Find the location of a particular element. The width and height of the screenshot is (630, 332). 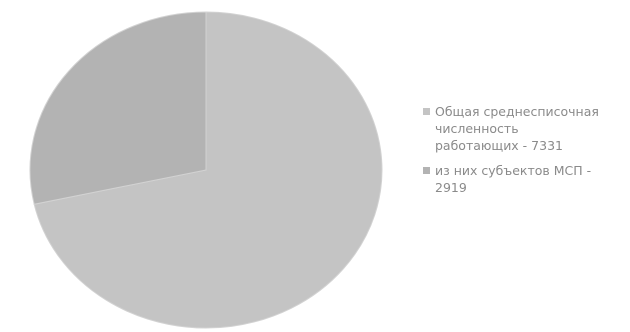

legend-swatch-msp is located at coordinates (426, 170).